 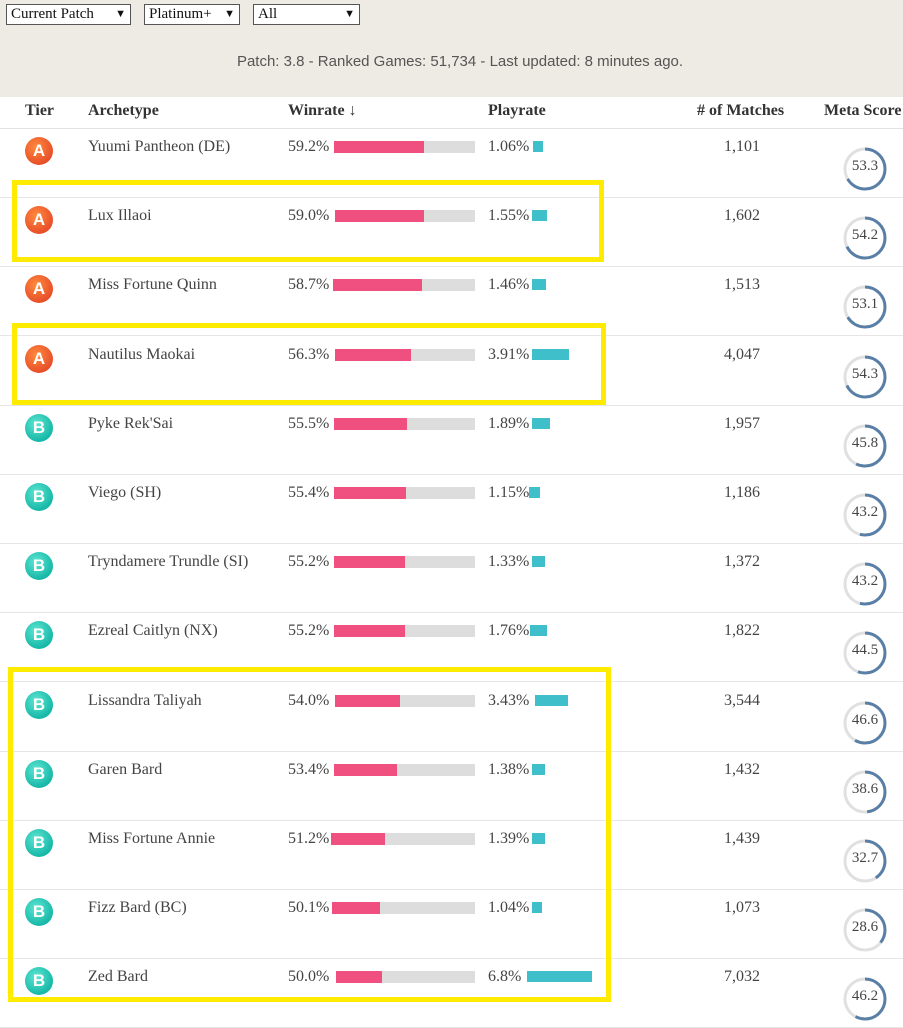 I want to click on matches-count: 1,439, so click(x=742, y=838).